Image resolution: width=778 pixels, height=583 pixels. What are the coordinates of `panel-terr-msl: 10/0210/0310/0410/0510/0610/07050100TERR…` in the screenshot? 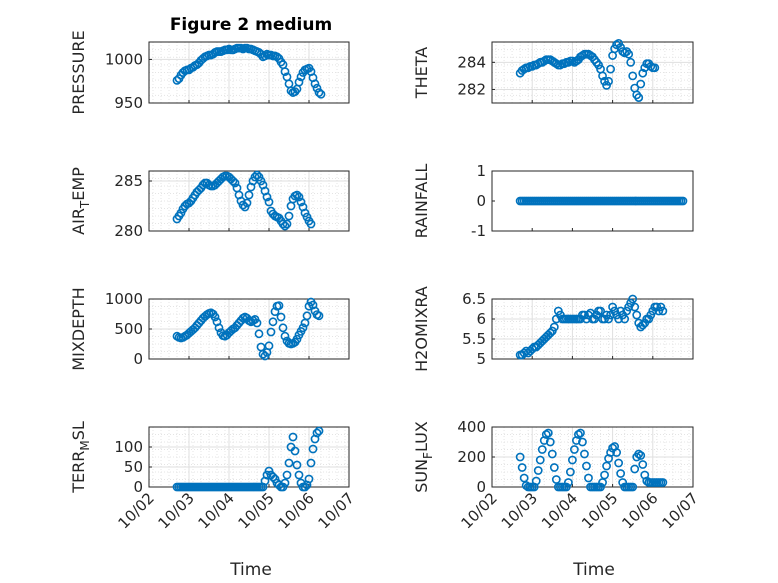 It's located at (213, 476).